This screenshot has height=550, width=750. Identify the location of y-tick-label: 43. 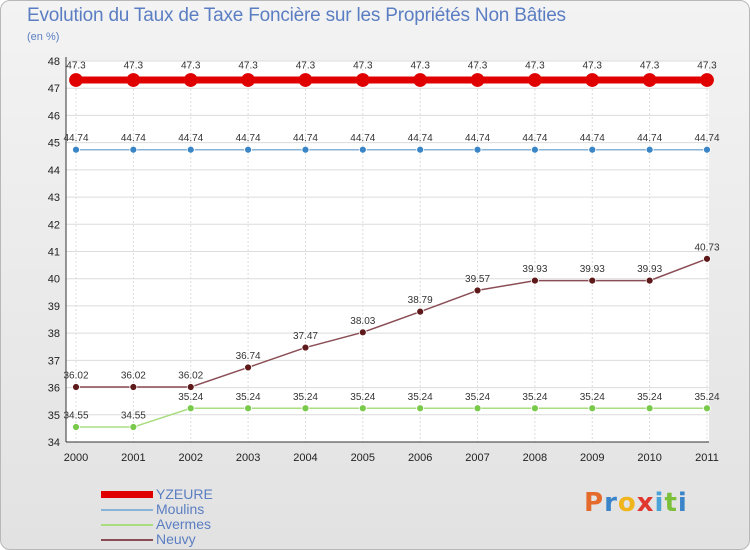
(54, 198).